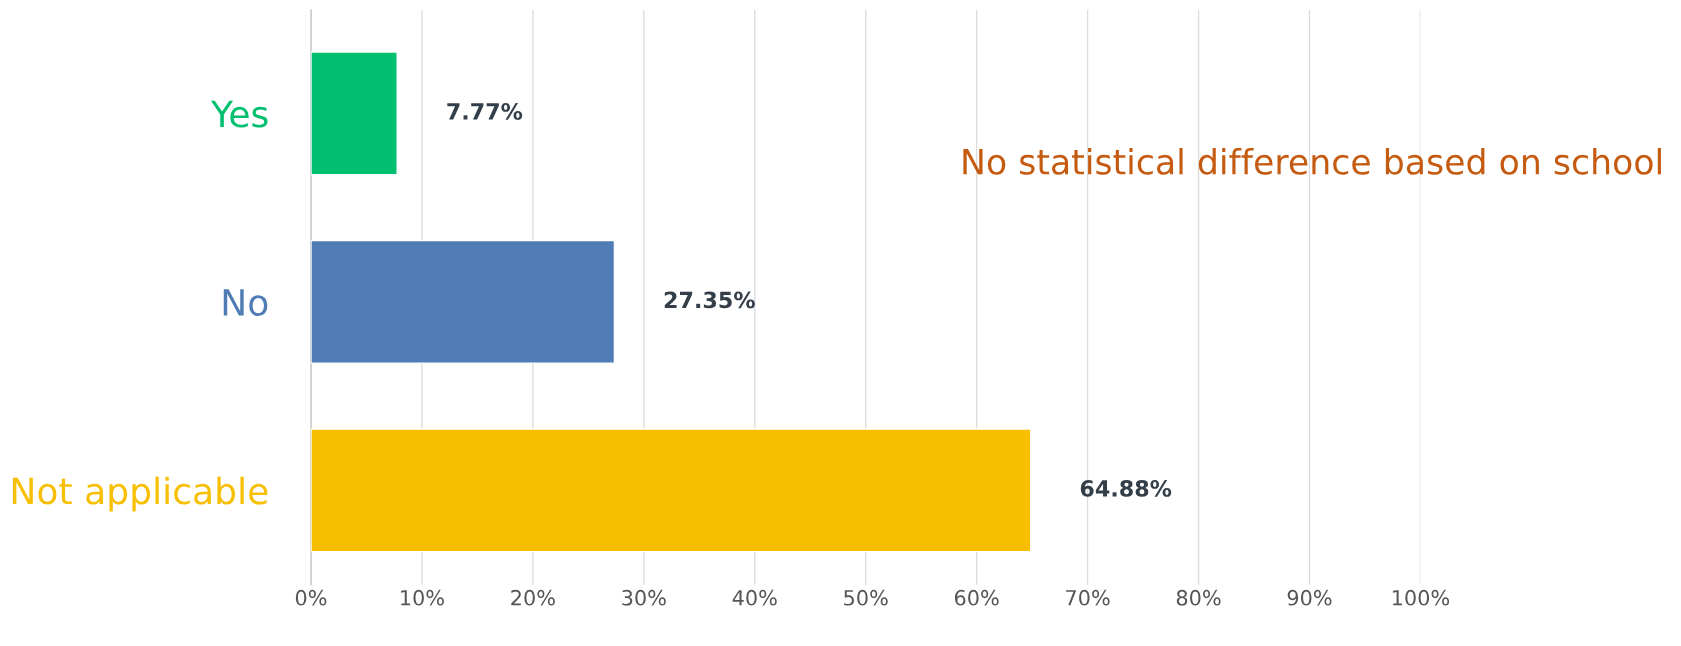 The image size is (1681, 646). I want to click on data-label: 27.35%, so click(709, 300).